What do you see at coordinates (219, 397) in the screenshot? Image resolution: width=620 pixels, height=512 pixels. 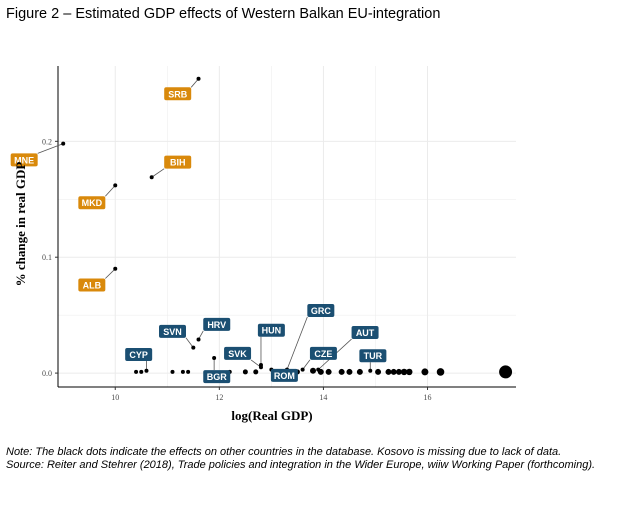 I see `x-tick-label: 12` at bounding box center [219, 397].